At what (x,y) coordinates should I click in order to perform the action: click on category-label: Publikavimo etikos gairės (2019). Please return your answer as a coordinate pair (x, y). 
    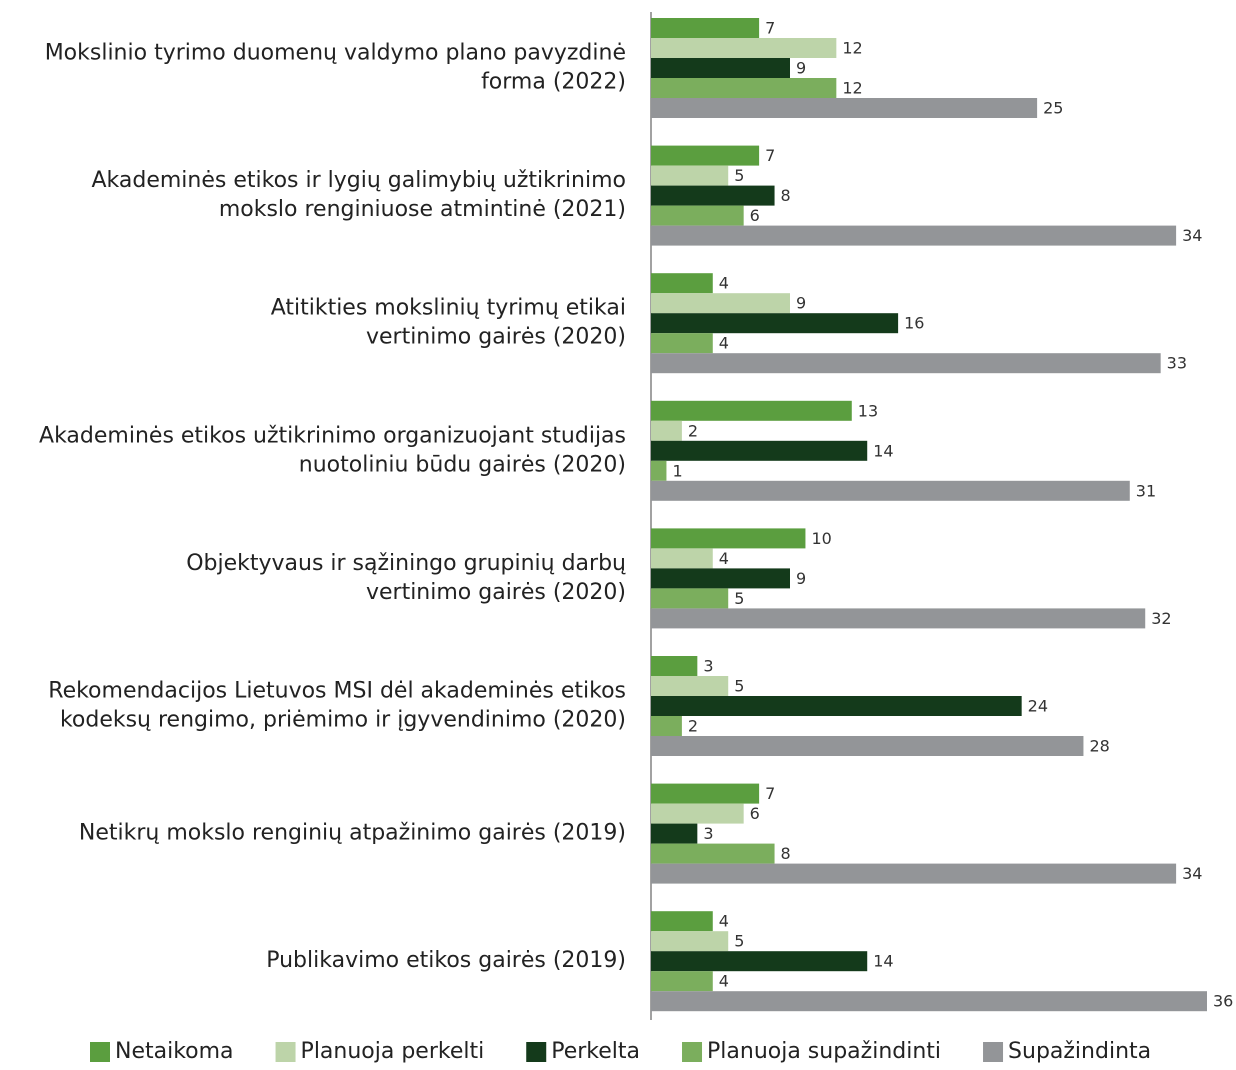
    Looking at the image, I should click on (446, 960).